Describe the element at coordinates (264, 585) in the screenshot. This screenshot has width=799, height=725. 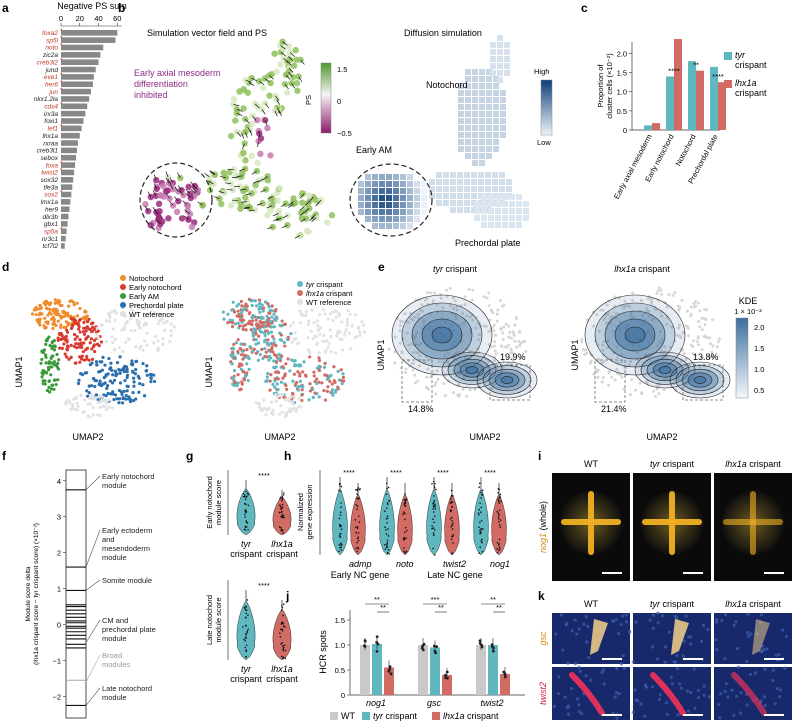
I see `panel-g-significance: ****` at that location.